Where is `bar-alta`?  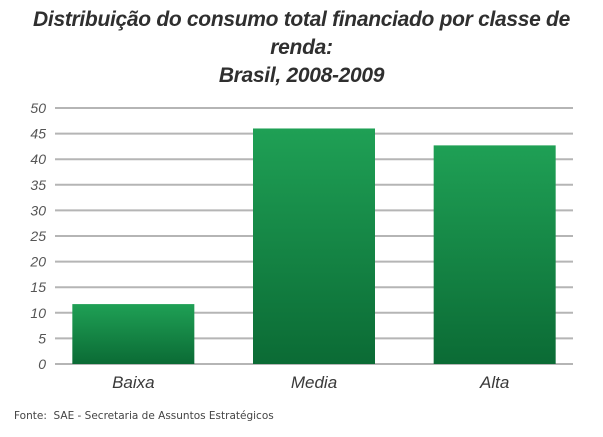 bar-alta is located at coordinates (494, 254).